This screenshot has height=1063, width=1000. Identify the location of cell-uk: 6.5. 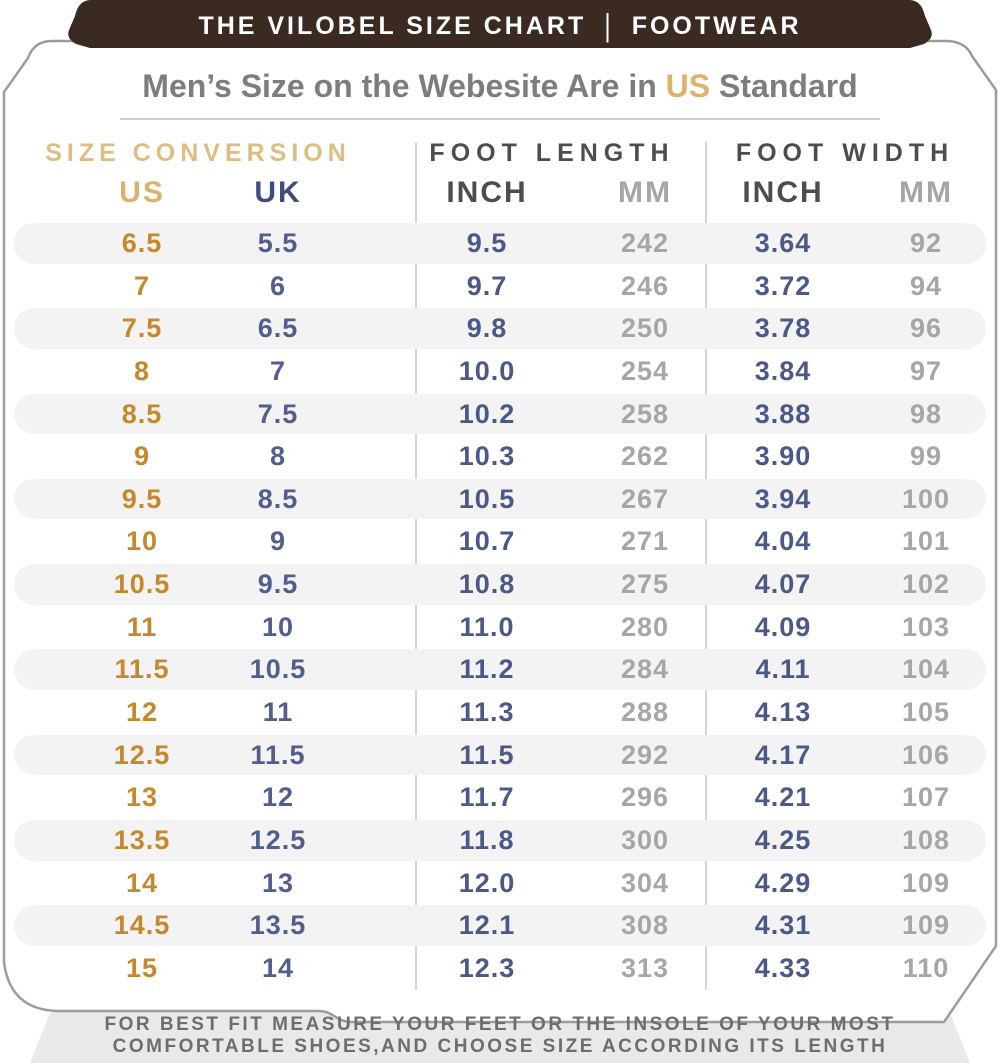
(278, 328).